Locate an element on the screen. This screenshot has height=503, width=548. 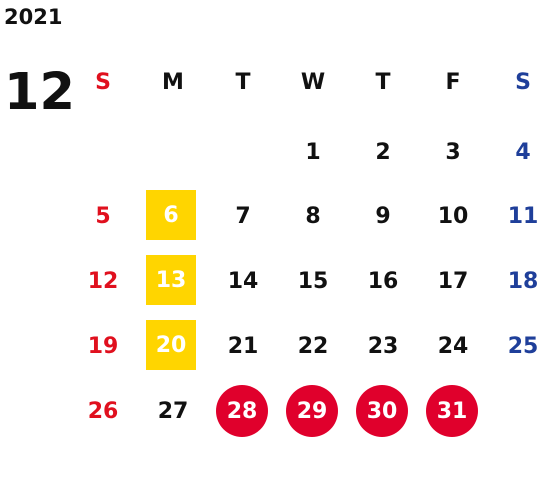
day-cell-saturday: 4 is located at coordinates (523, 152).